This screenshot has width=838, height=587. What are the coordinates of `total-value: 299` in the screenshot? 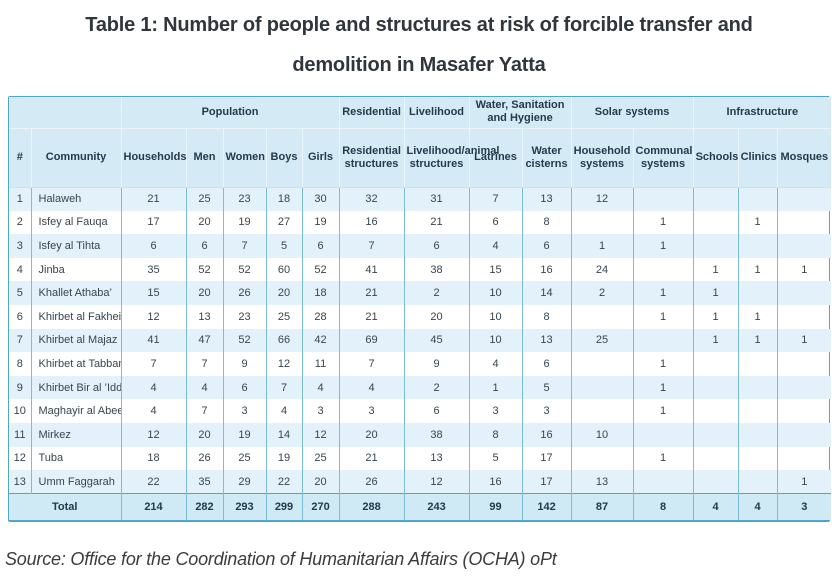 It's located at (283, 506).